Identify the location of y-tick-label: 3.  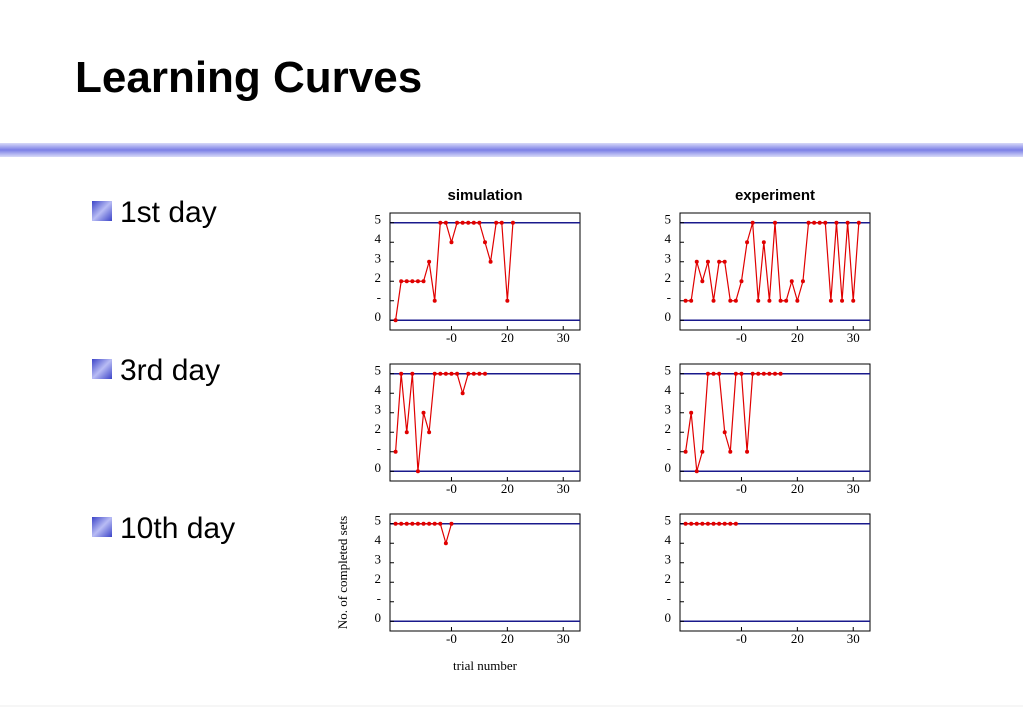
(668, 409).